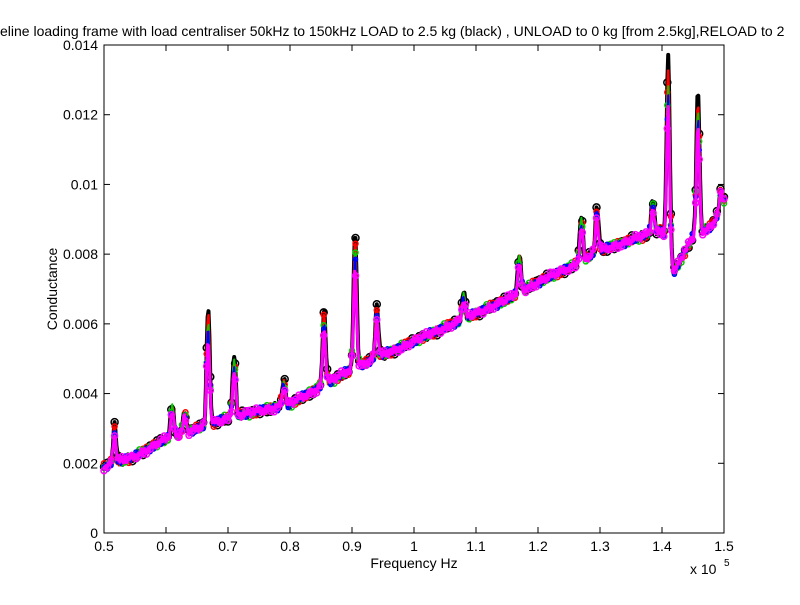 The height and width of the screenshot is (605, 800). I want to click on x-tick-label: 1.5, so click(724, 546).